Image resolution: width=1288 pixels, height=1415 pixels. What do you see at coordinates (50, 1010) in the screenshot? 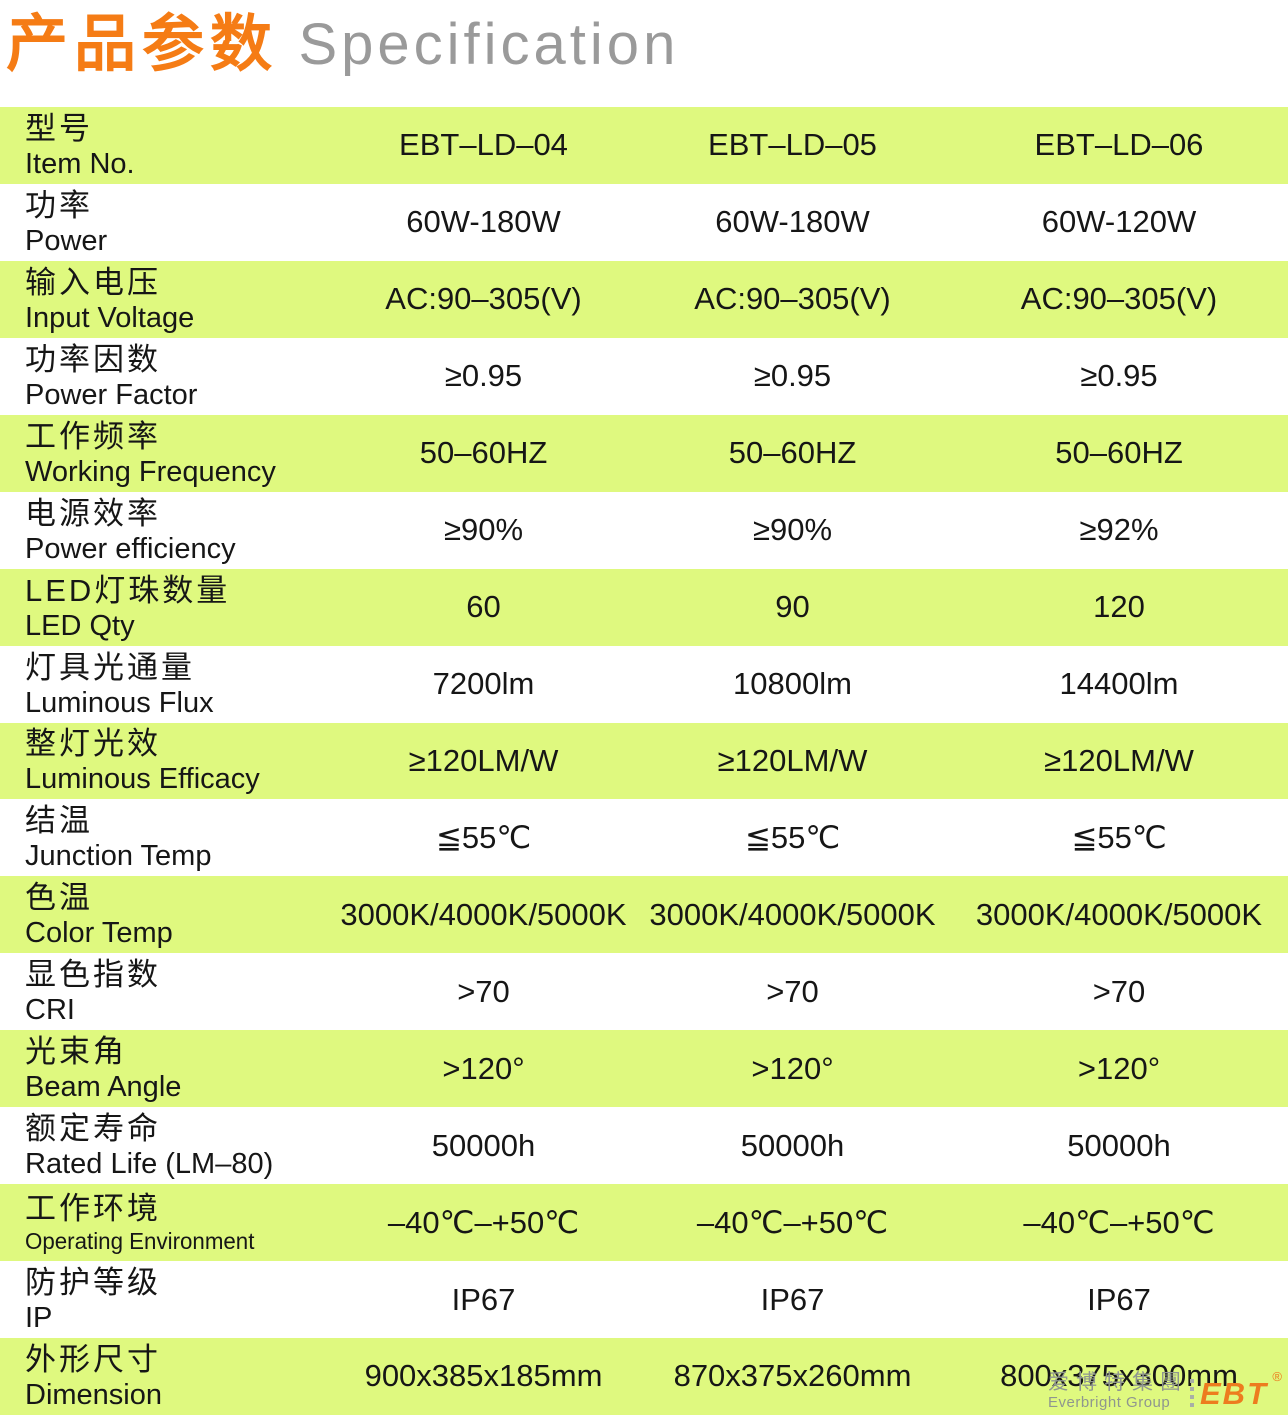
I see `row-label-english: CRI` at bounding box center [50, 1010].